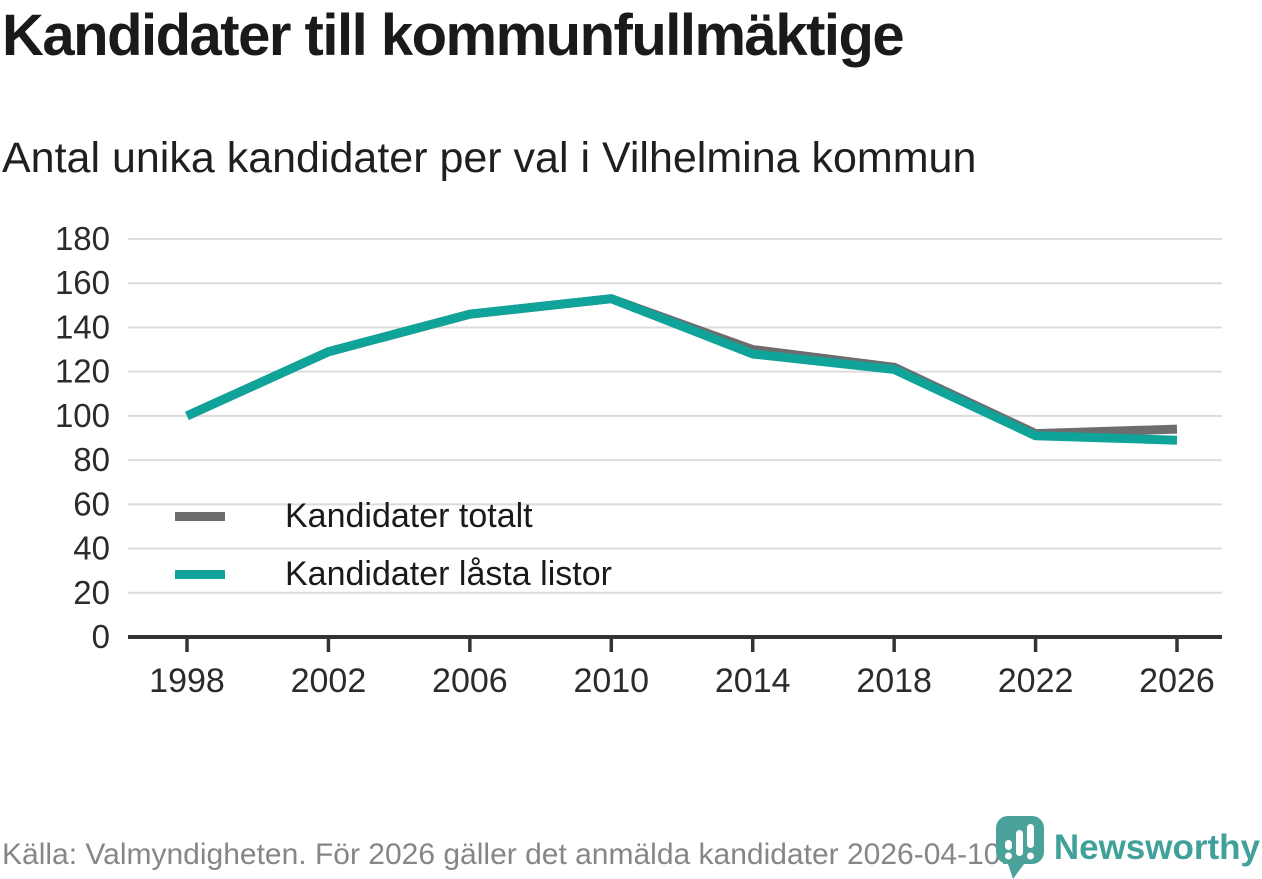 This screenshot has height=879, width=1262. I want to click on y-tick-label-100: 100, so click(82, 415).